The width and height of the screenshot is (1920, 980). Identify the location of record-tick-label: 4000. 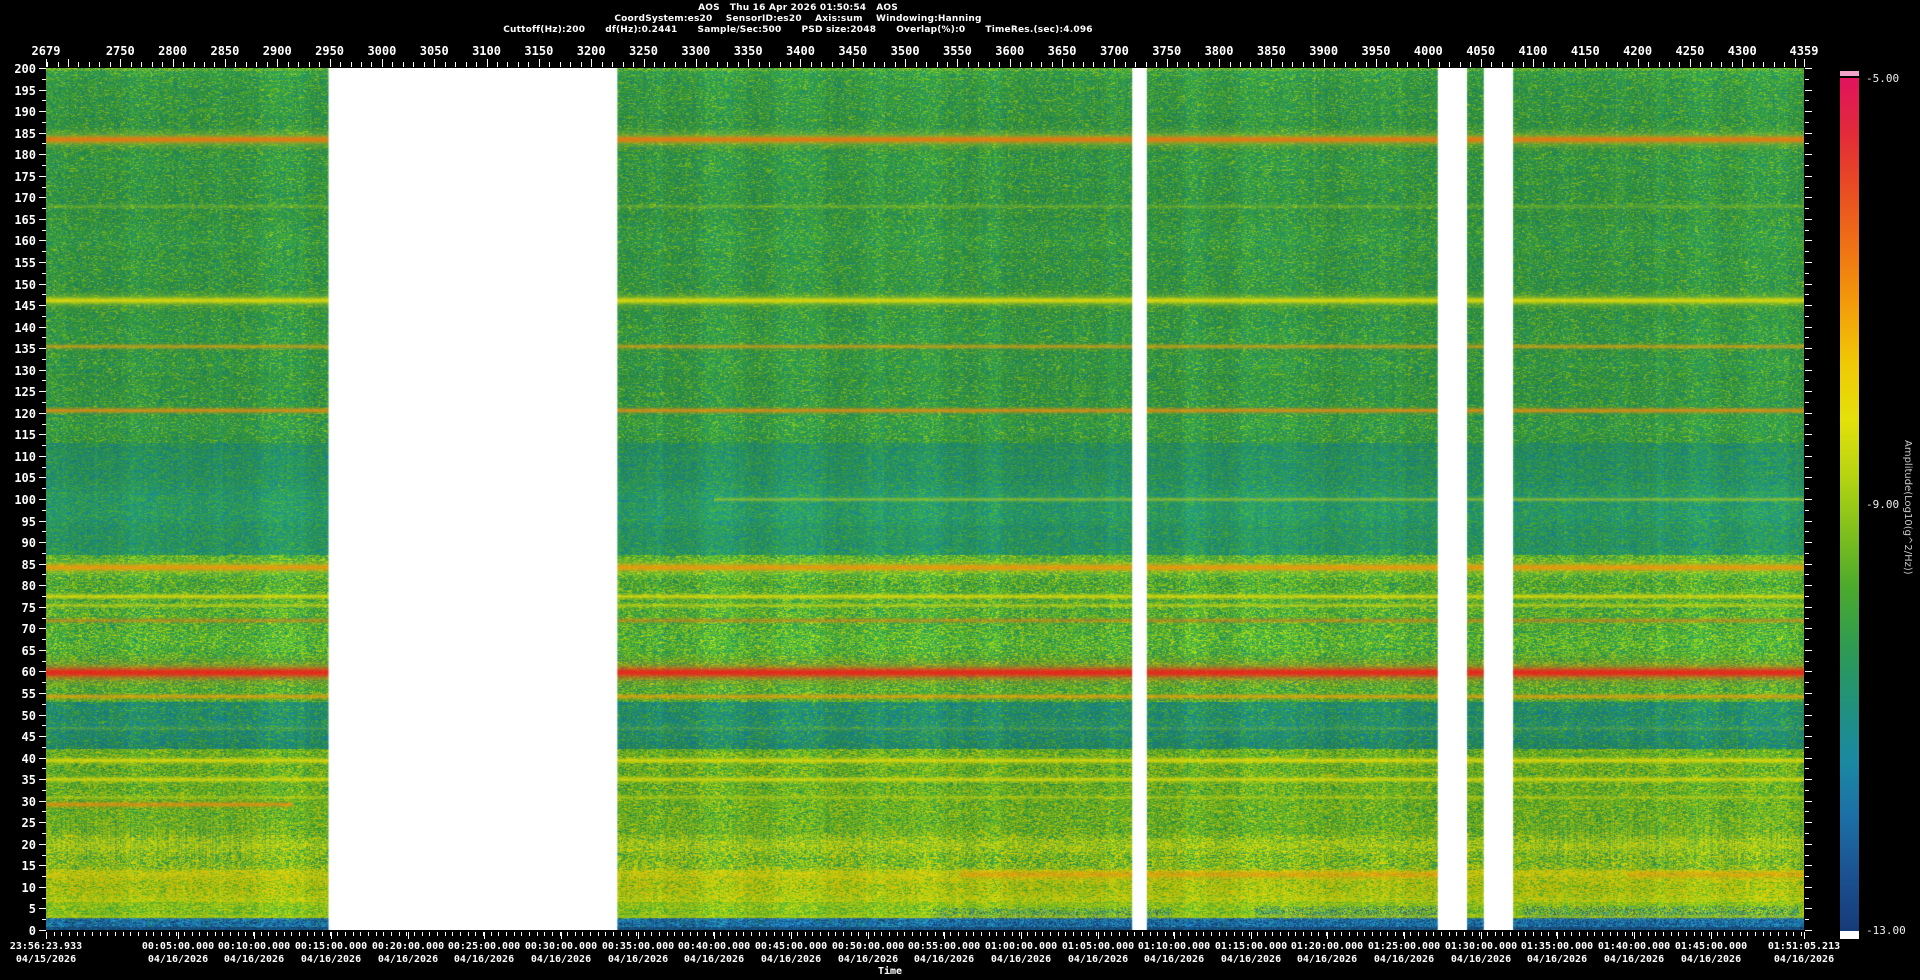
(1428, 51).